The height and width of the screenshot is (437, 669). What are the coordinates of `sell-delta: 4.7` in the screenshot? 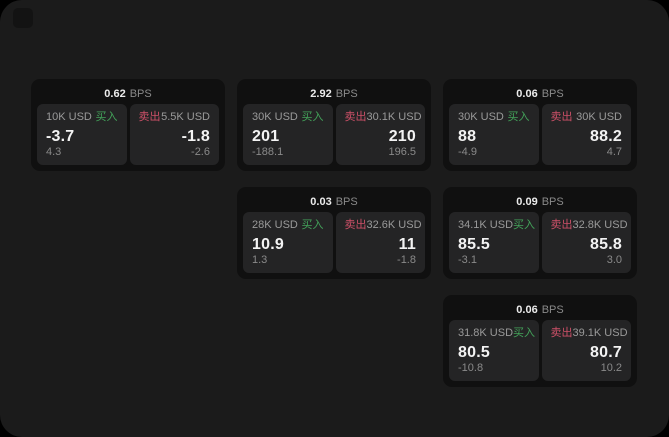 It's located at (614, 152).